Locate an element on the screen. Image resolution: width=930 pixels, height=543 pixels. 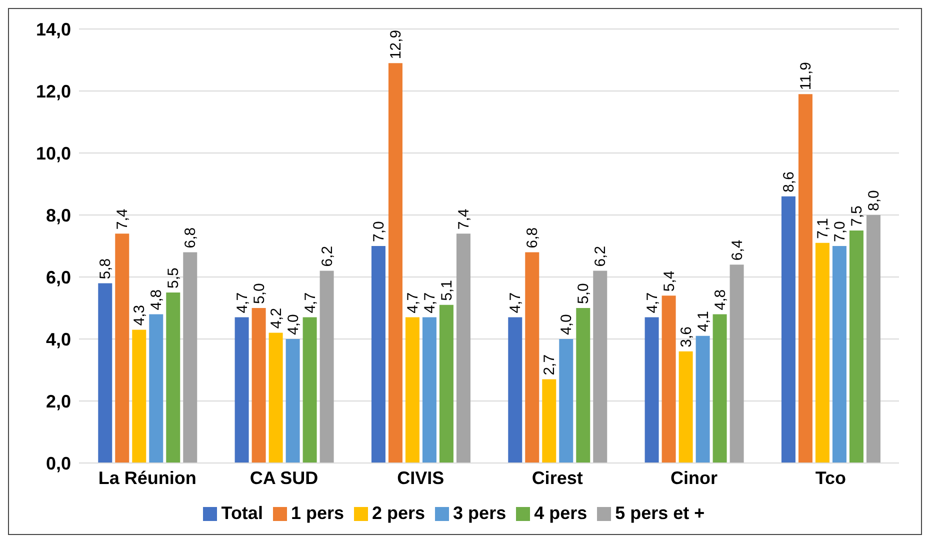
data-label: 11,9 is located at coordinates (805, 76).